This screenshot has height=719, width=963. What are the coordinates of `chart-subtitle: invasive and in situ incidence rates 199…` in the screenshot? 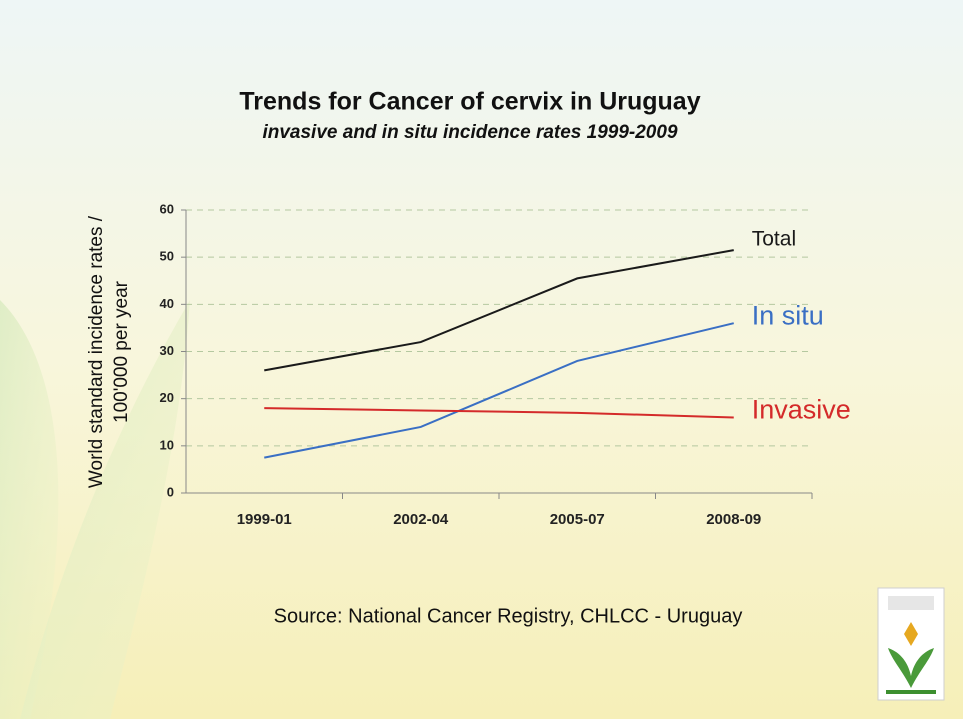 It's located at (469, 132).